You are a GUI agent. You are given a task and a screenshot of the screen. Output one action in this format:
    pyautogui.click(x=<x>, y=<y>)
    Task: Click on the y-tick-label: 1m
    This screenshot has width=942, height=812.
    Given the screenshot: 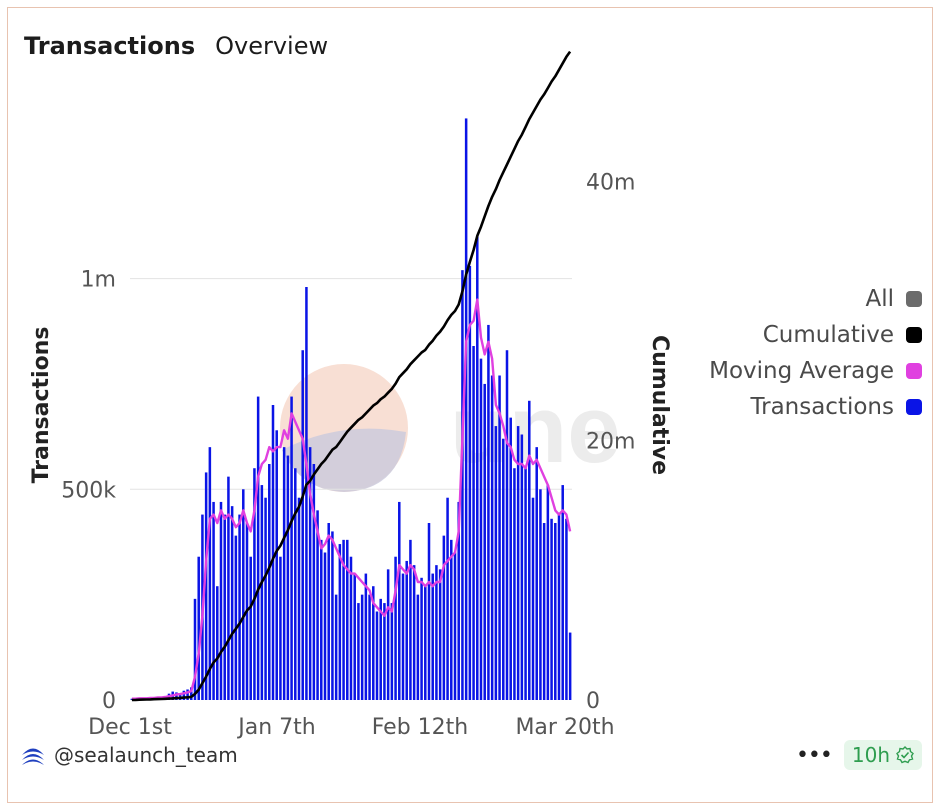 What is the action you would take?
    pyautogui.click(x=98, y=280)
    